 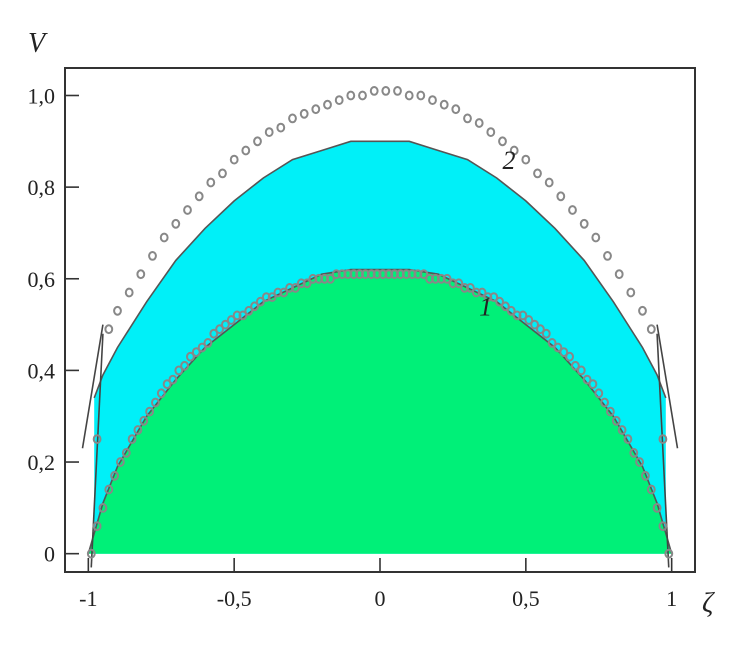 I want to click on x-tick-label: 0, so click(x=380, y=598).